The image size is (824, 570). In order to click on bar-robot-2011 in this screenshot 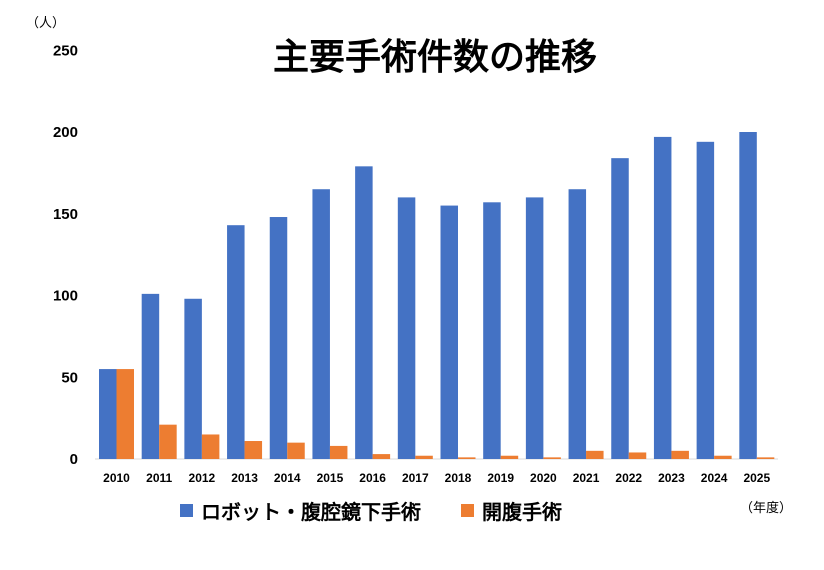, I will do `click(150, 376)`.